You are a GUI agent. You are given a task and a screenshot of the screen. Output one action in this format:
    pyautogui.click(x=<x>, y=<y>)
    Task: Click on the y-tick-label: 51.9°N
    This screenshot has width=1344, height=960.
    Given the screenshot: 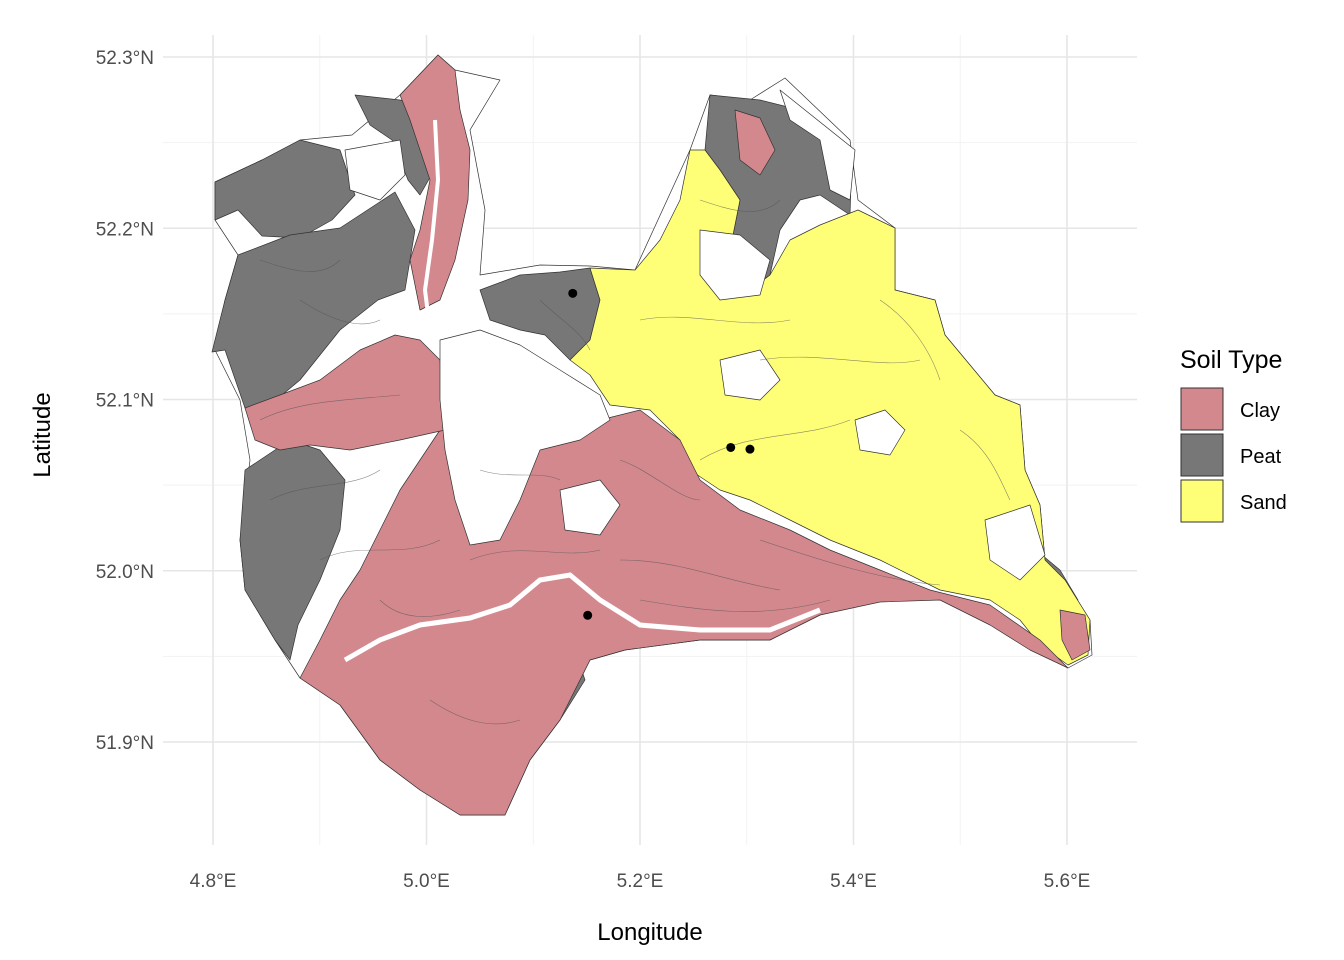 What is the action you would take?
    pyautogui.click(x=125, y=743)
    